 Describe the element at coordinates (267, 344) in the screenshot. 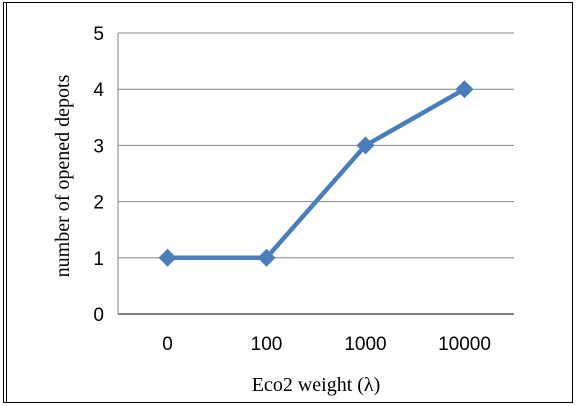

I see `x-tick-label: 100` at that location.